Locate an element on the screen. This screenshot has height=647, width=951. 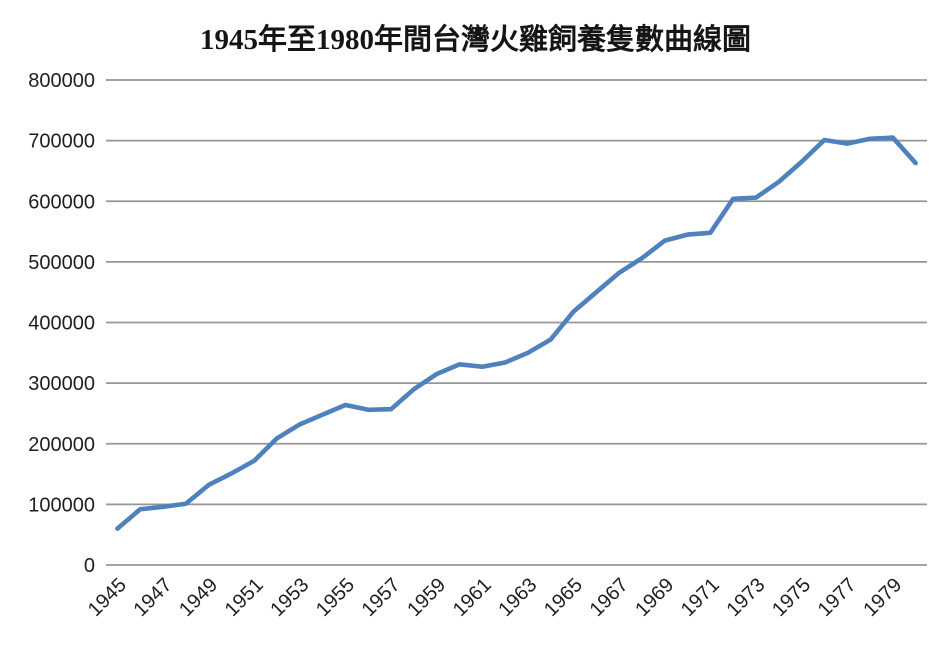
x-tick-label: 1945 is located at coordinates (107, 597).